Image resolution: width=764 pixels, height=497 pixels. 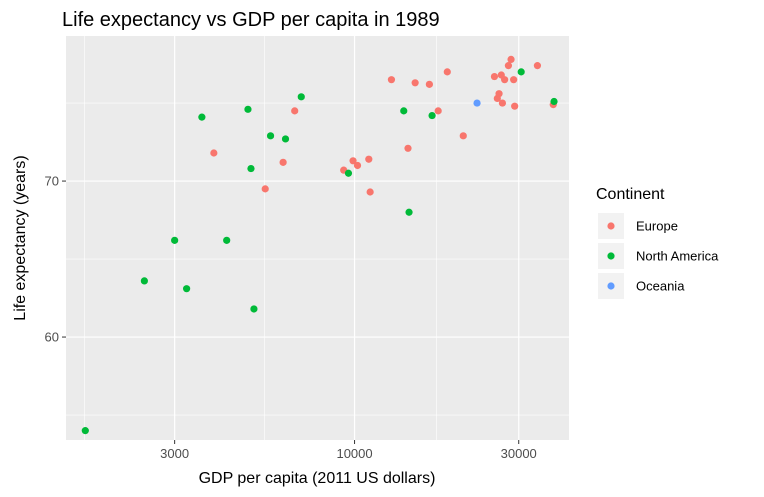 I want to click on legend-marker-europe, so click(x=611, y=226).